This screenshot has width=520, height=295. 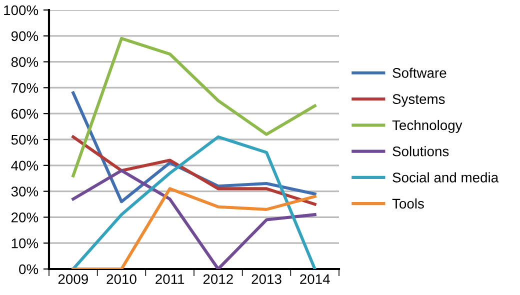 I want to click on x-tick-label: 2009, so click(x=73, y=279).